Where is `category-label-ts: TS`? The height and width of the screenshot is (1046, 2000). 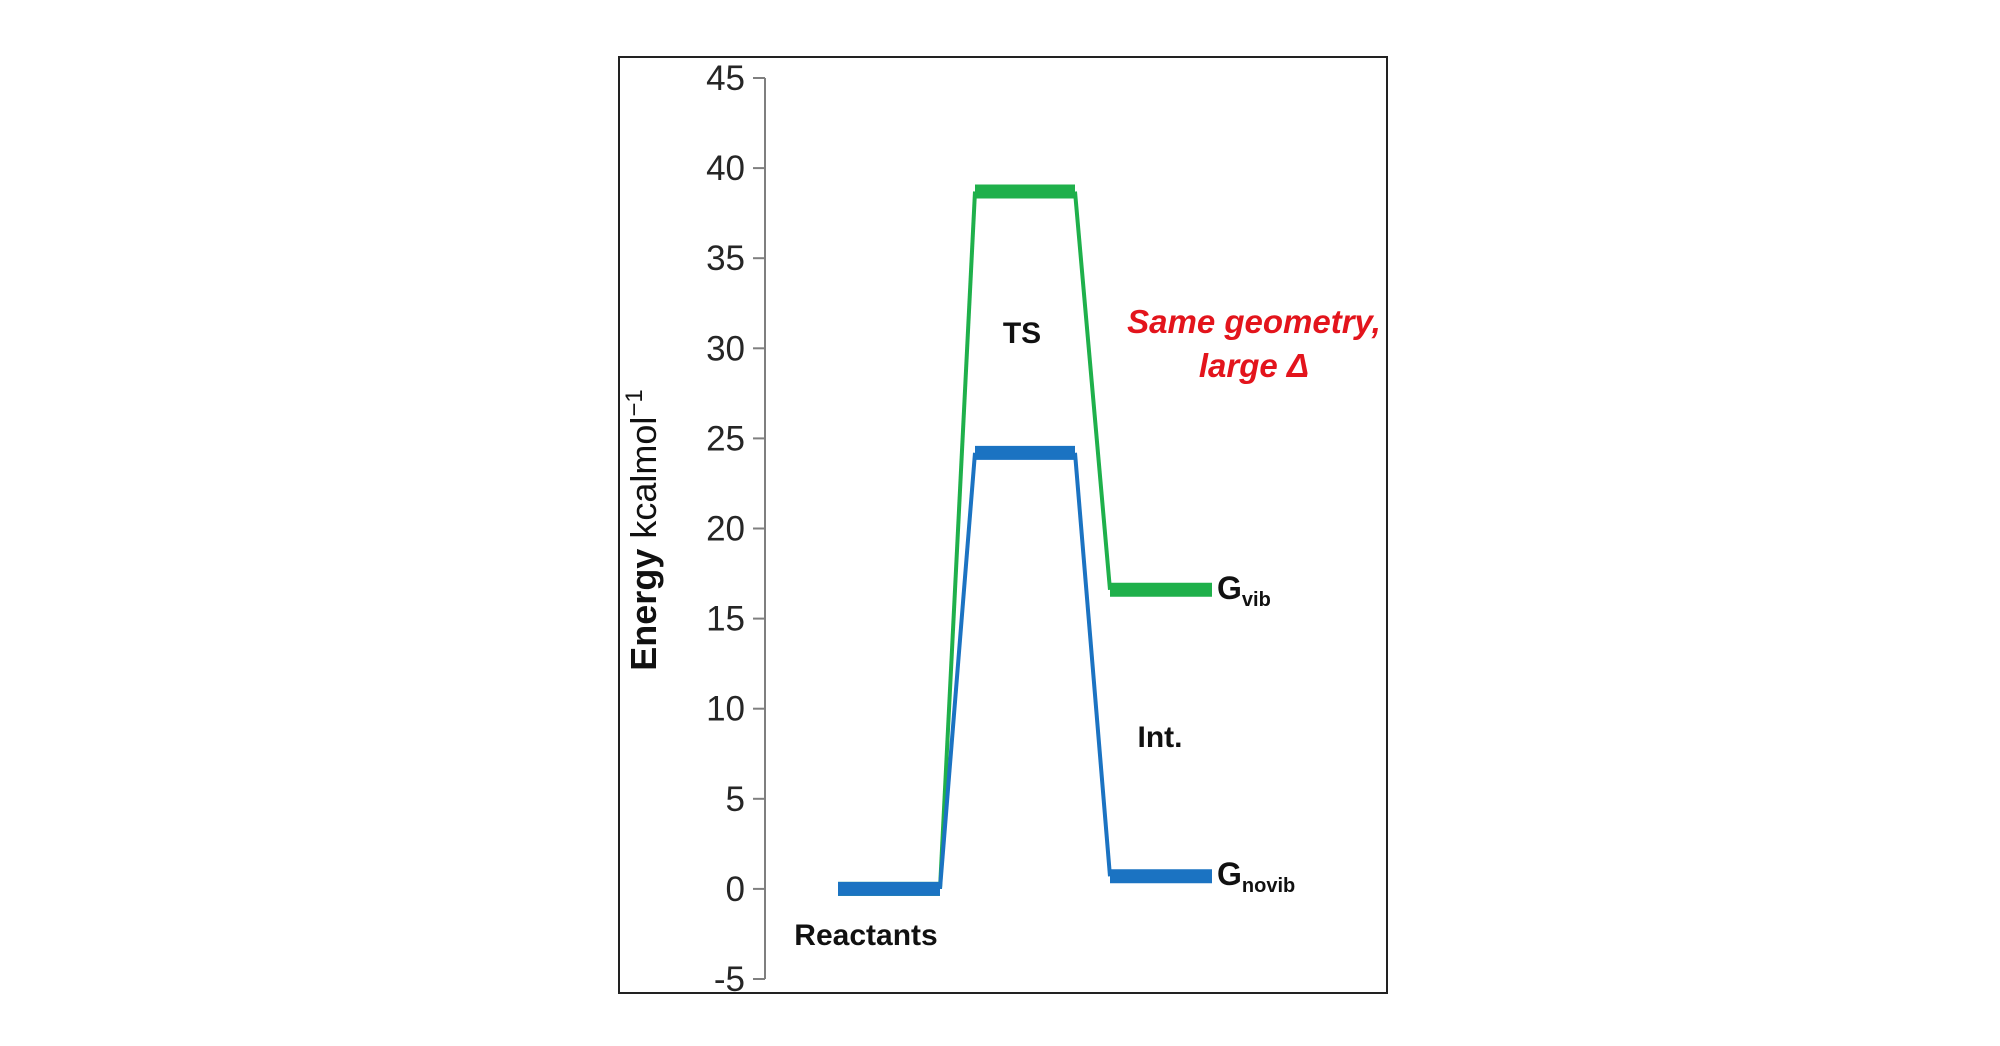 category-label-ts: TS is located at coordinates (1022, 333).